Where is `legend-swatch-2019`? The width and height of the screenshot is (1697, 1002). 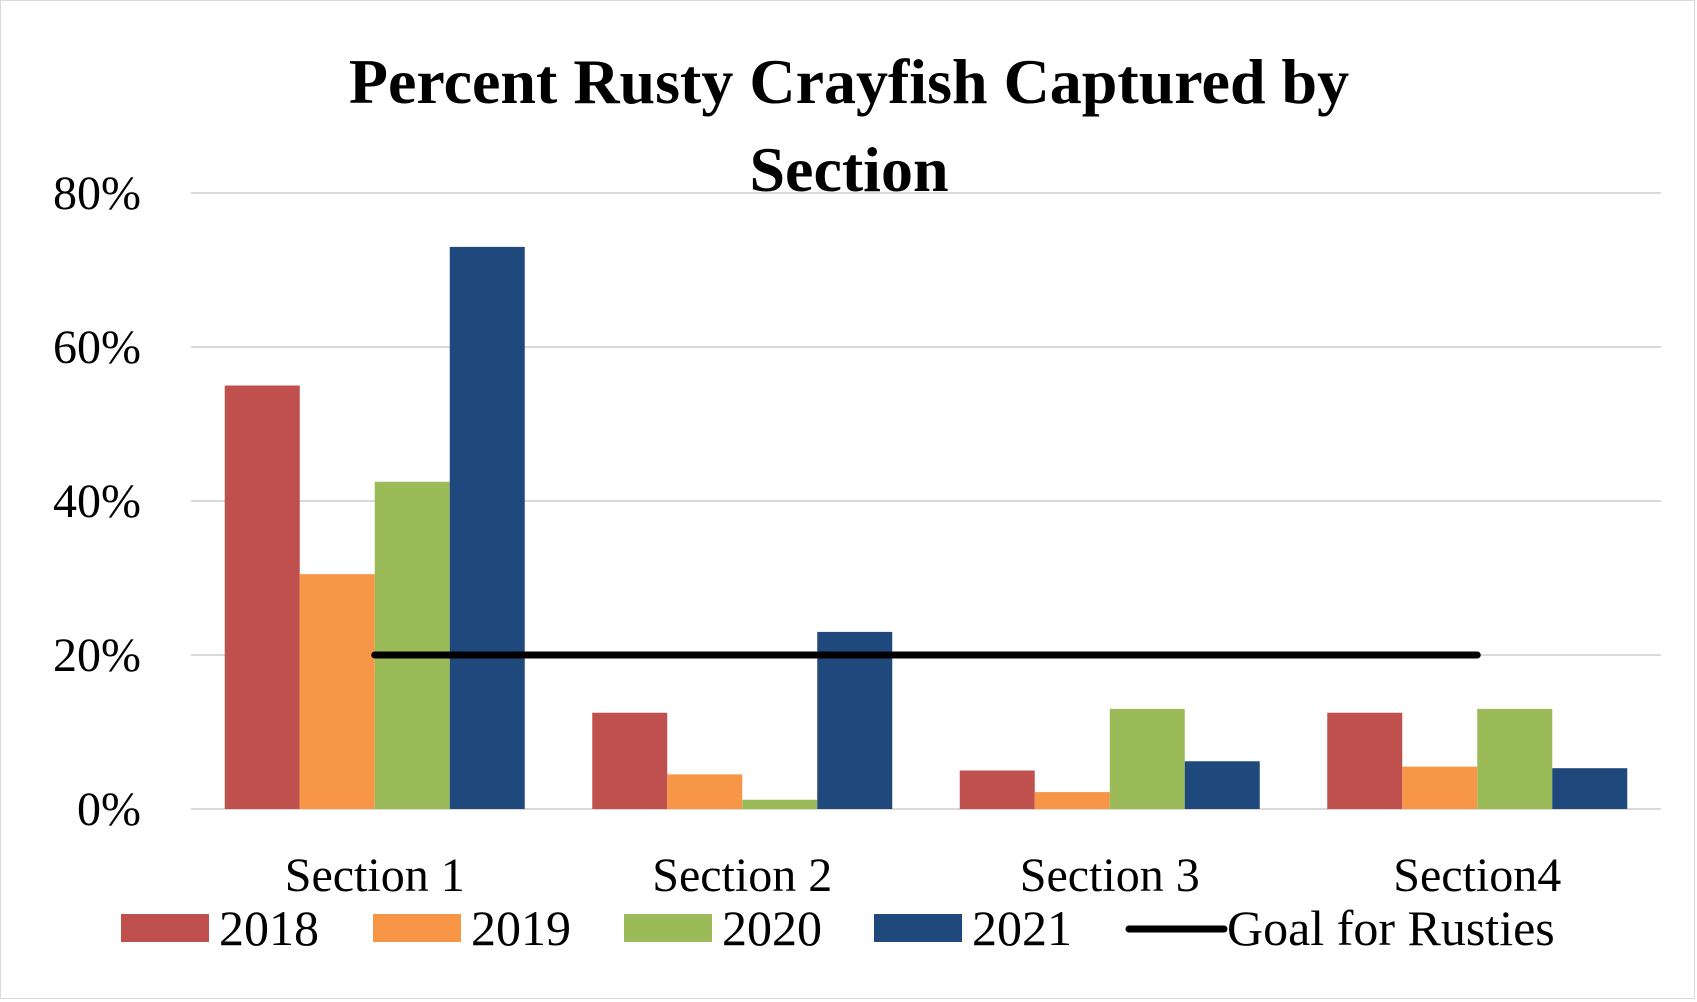
legend-swatch-2019 is located at coordinates (417, 928).